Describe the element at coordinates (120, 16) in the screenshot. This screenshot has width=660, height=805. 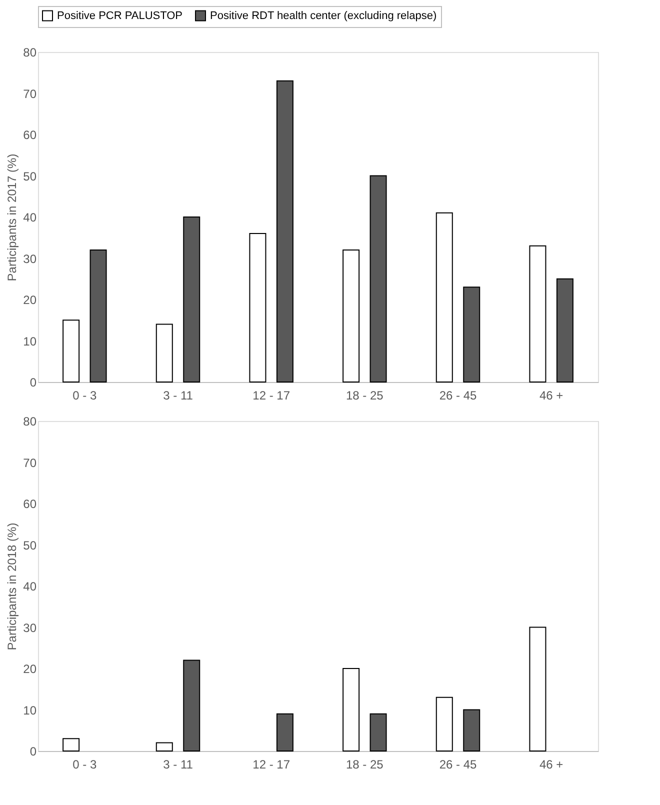
I see `legend-label: Positive PCR PALUSTOP` at that location.